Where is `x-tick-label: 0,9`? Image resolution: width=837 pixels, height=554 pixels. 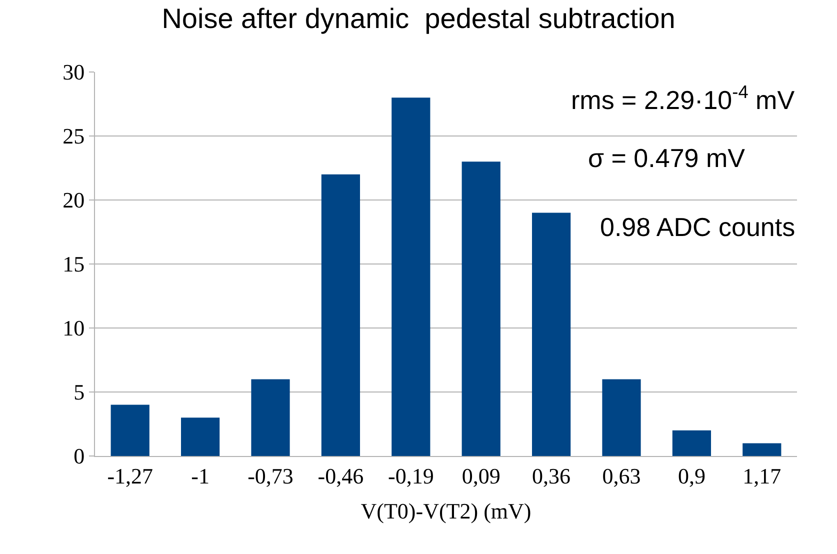 x-tick-label: 0,9 is located at coordinates (692, 475).